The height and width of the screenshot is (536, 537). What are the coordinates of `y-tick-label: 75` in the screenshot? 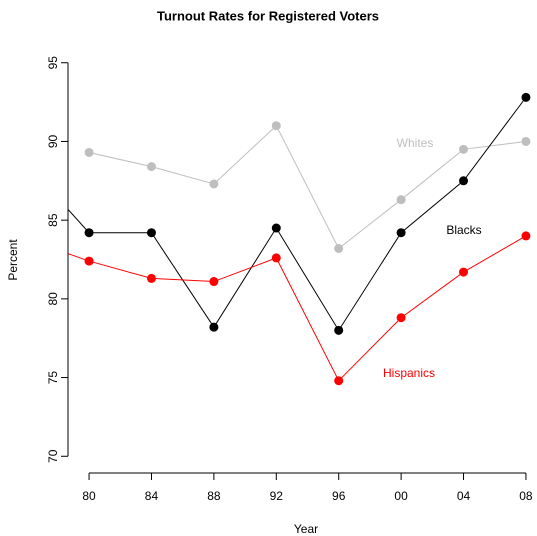 It's located at (53, 378).